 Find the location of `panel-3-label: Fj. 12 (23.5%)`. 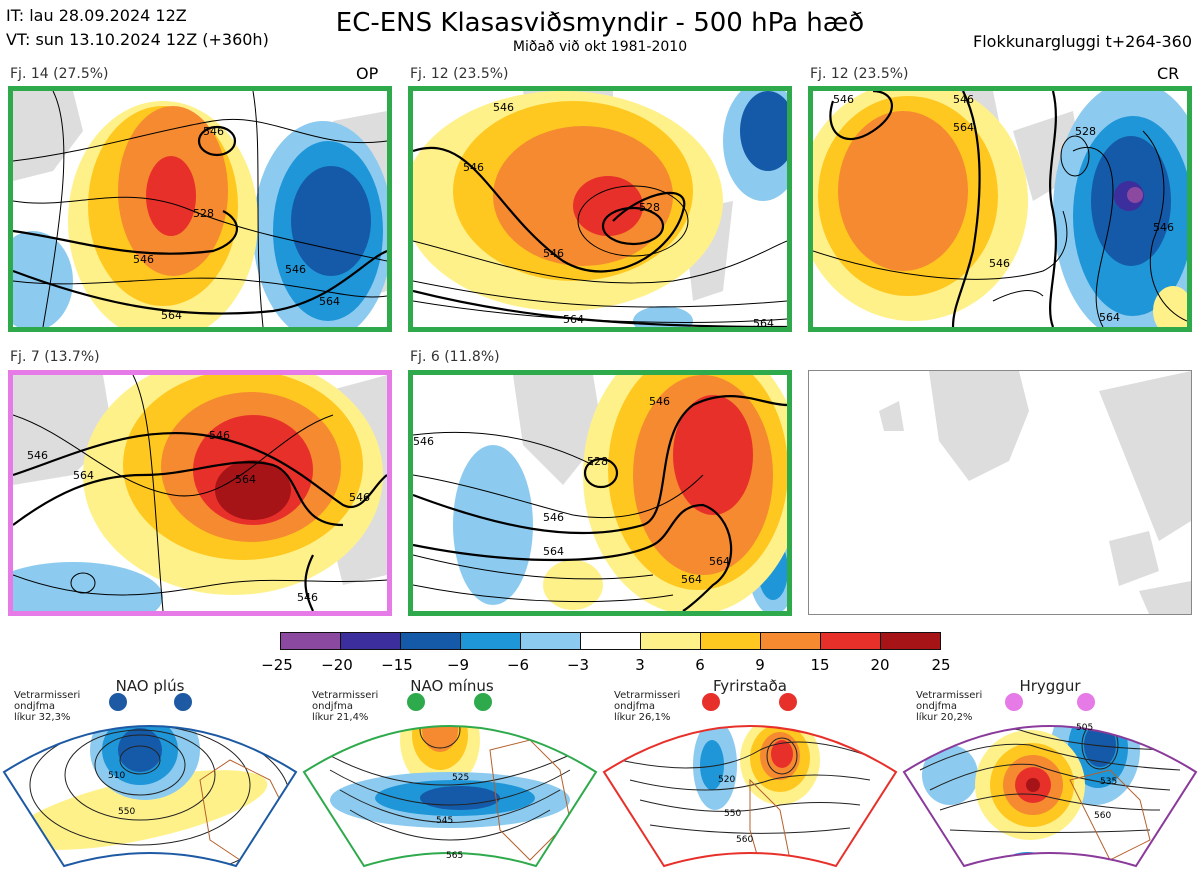

panel-3-label: Fj. 12 (23.5%) is located at coordinates (859, 74).